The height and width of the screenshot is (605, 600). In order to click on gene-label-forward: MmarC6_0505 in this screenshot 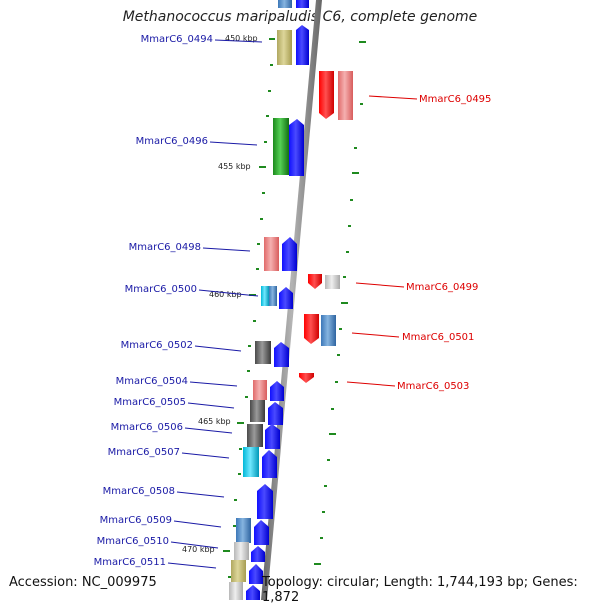, I will do `click(150, 402)`.